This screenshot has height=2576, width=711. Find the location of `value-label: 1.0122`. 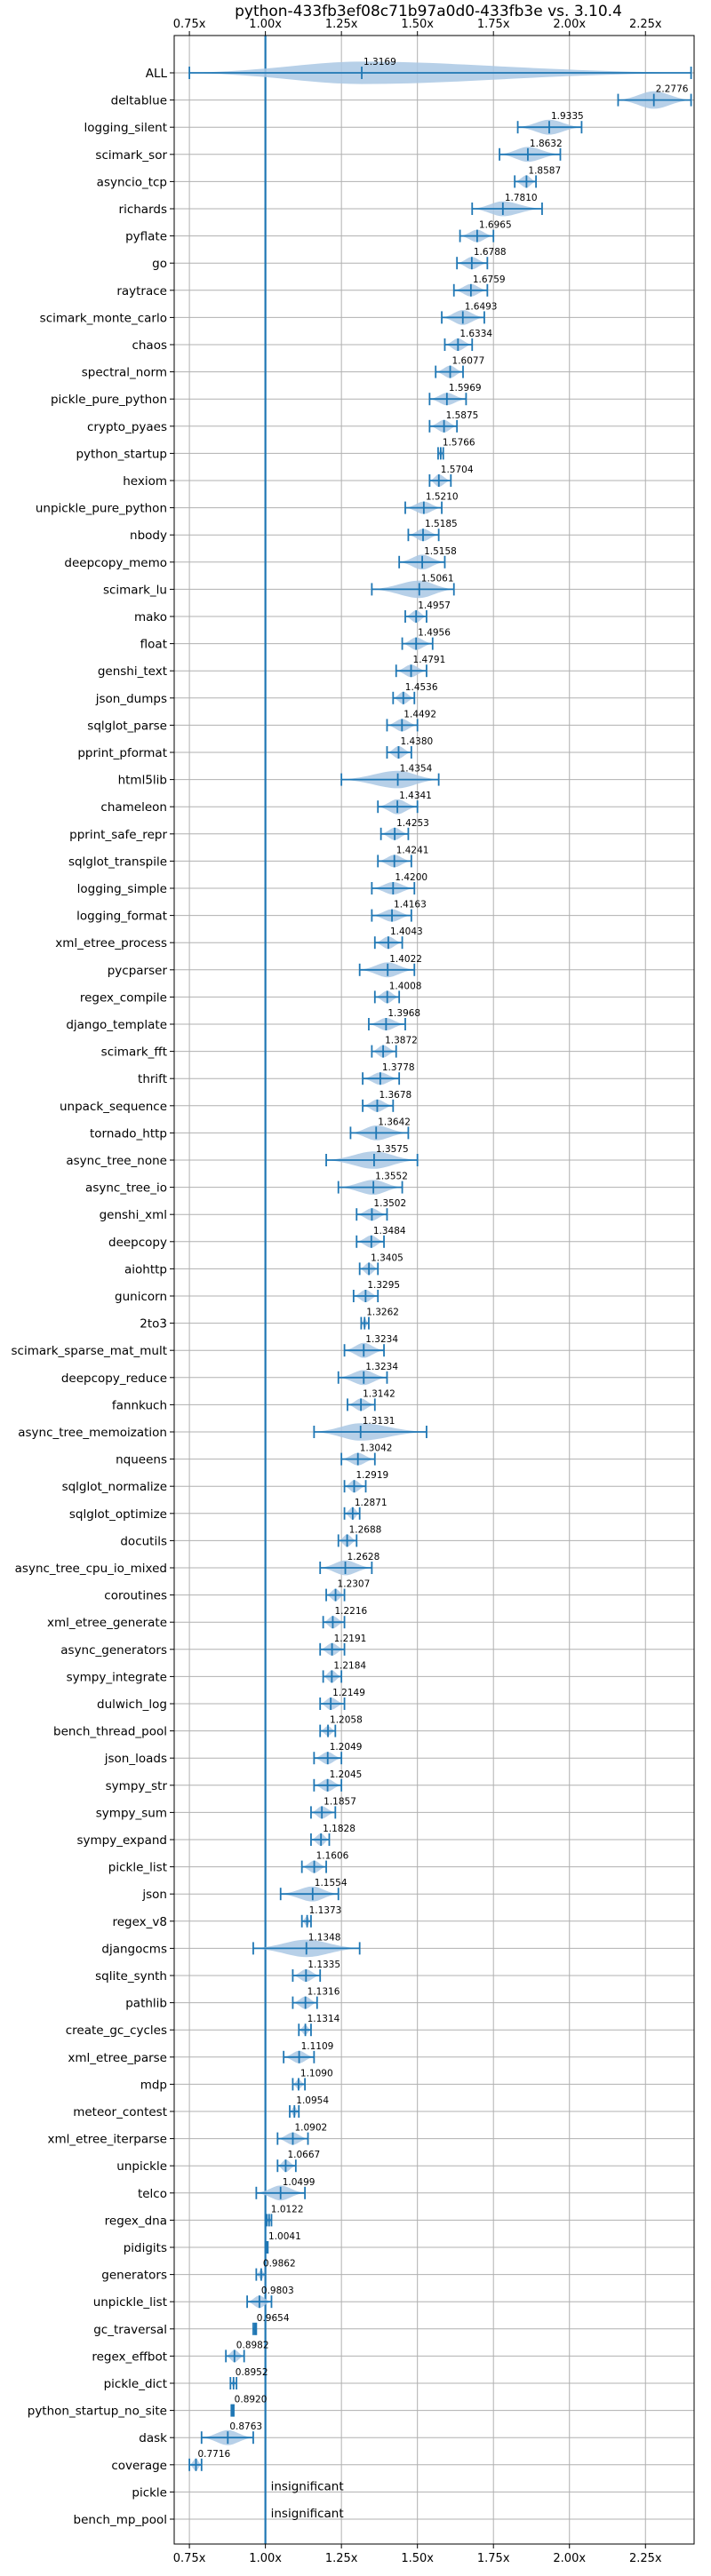

value-label: 1.0122 is located at coordinates (287, 2209).